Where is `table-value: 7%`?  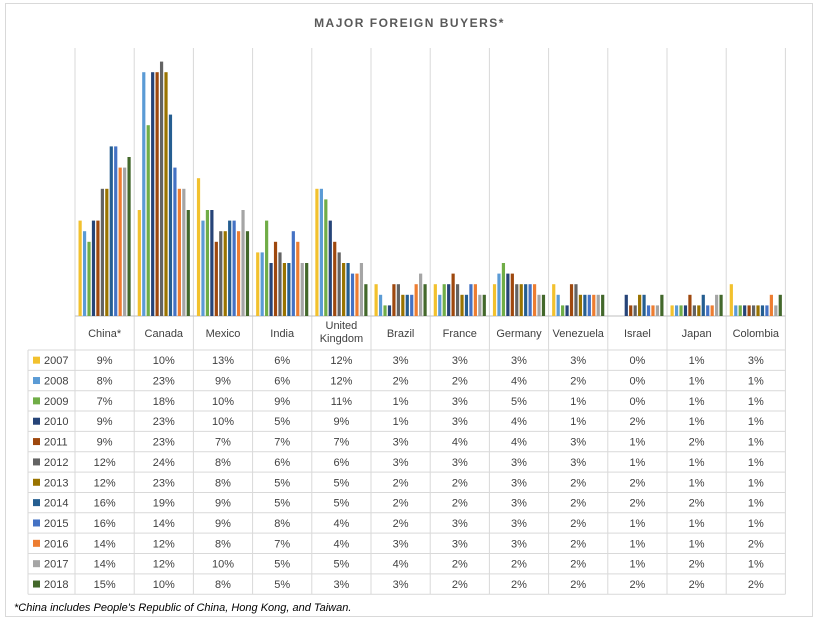 table-value: 7% is located at coordinates (223, 443).